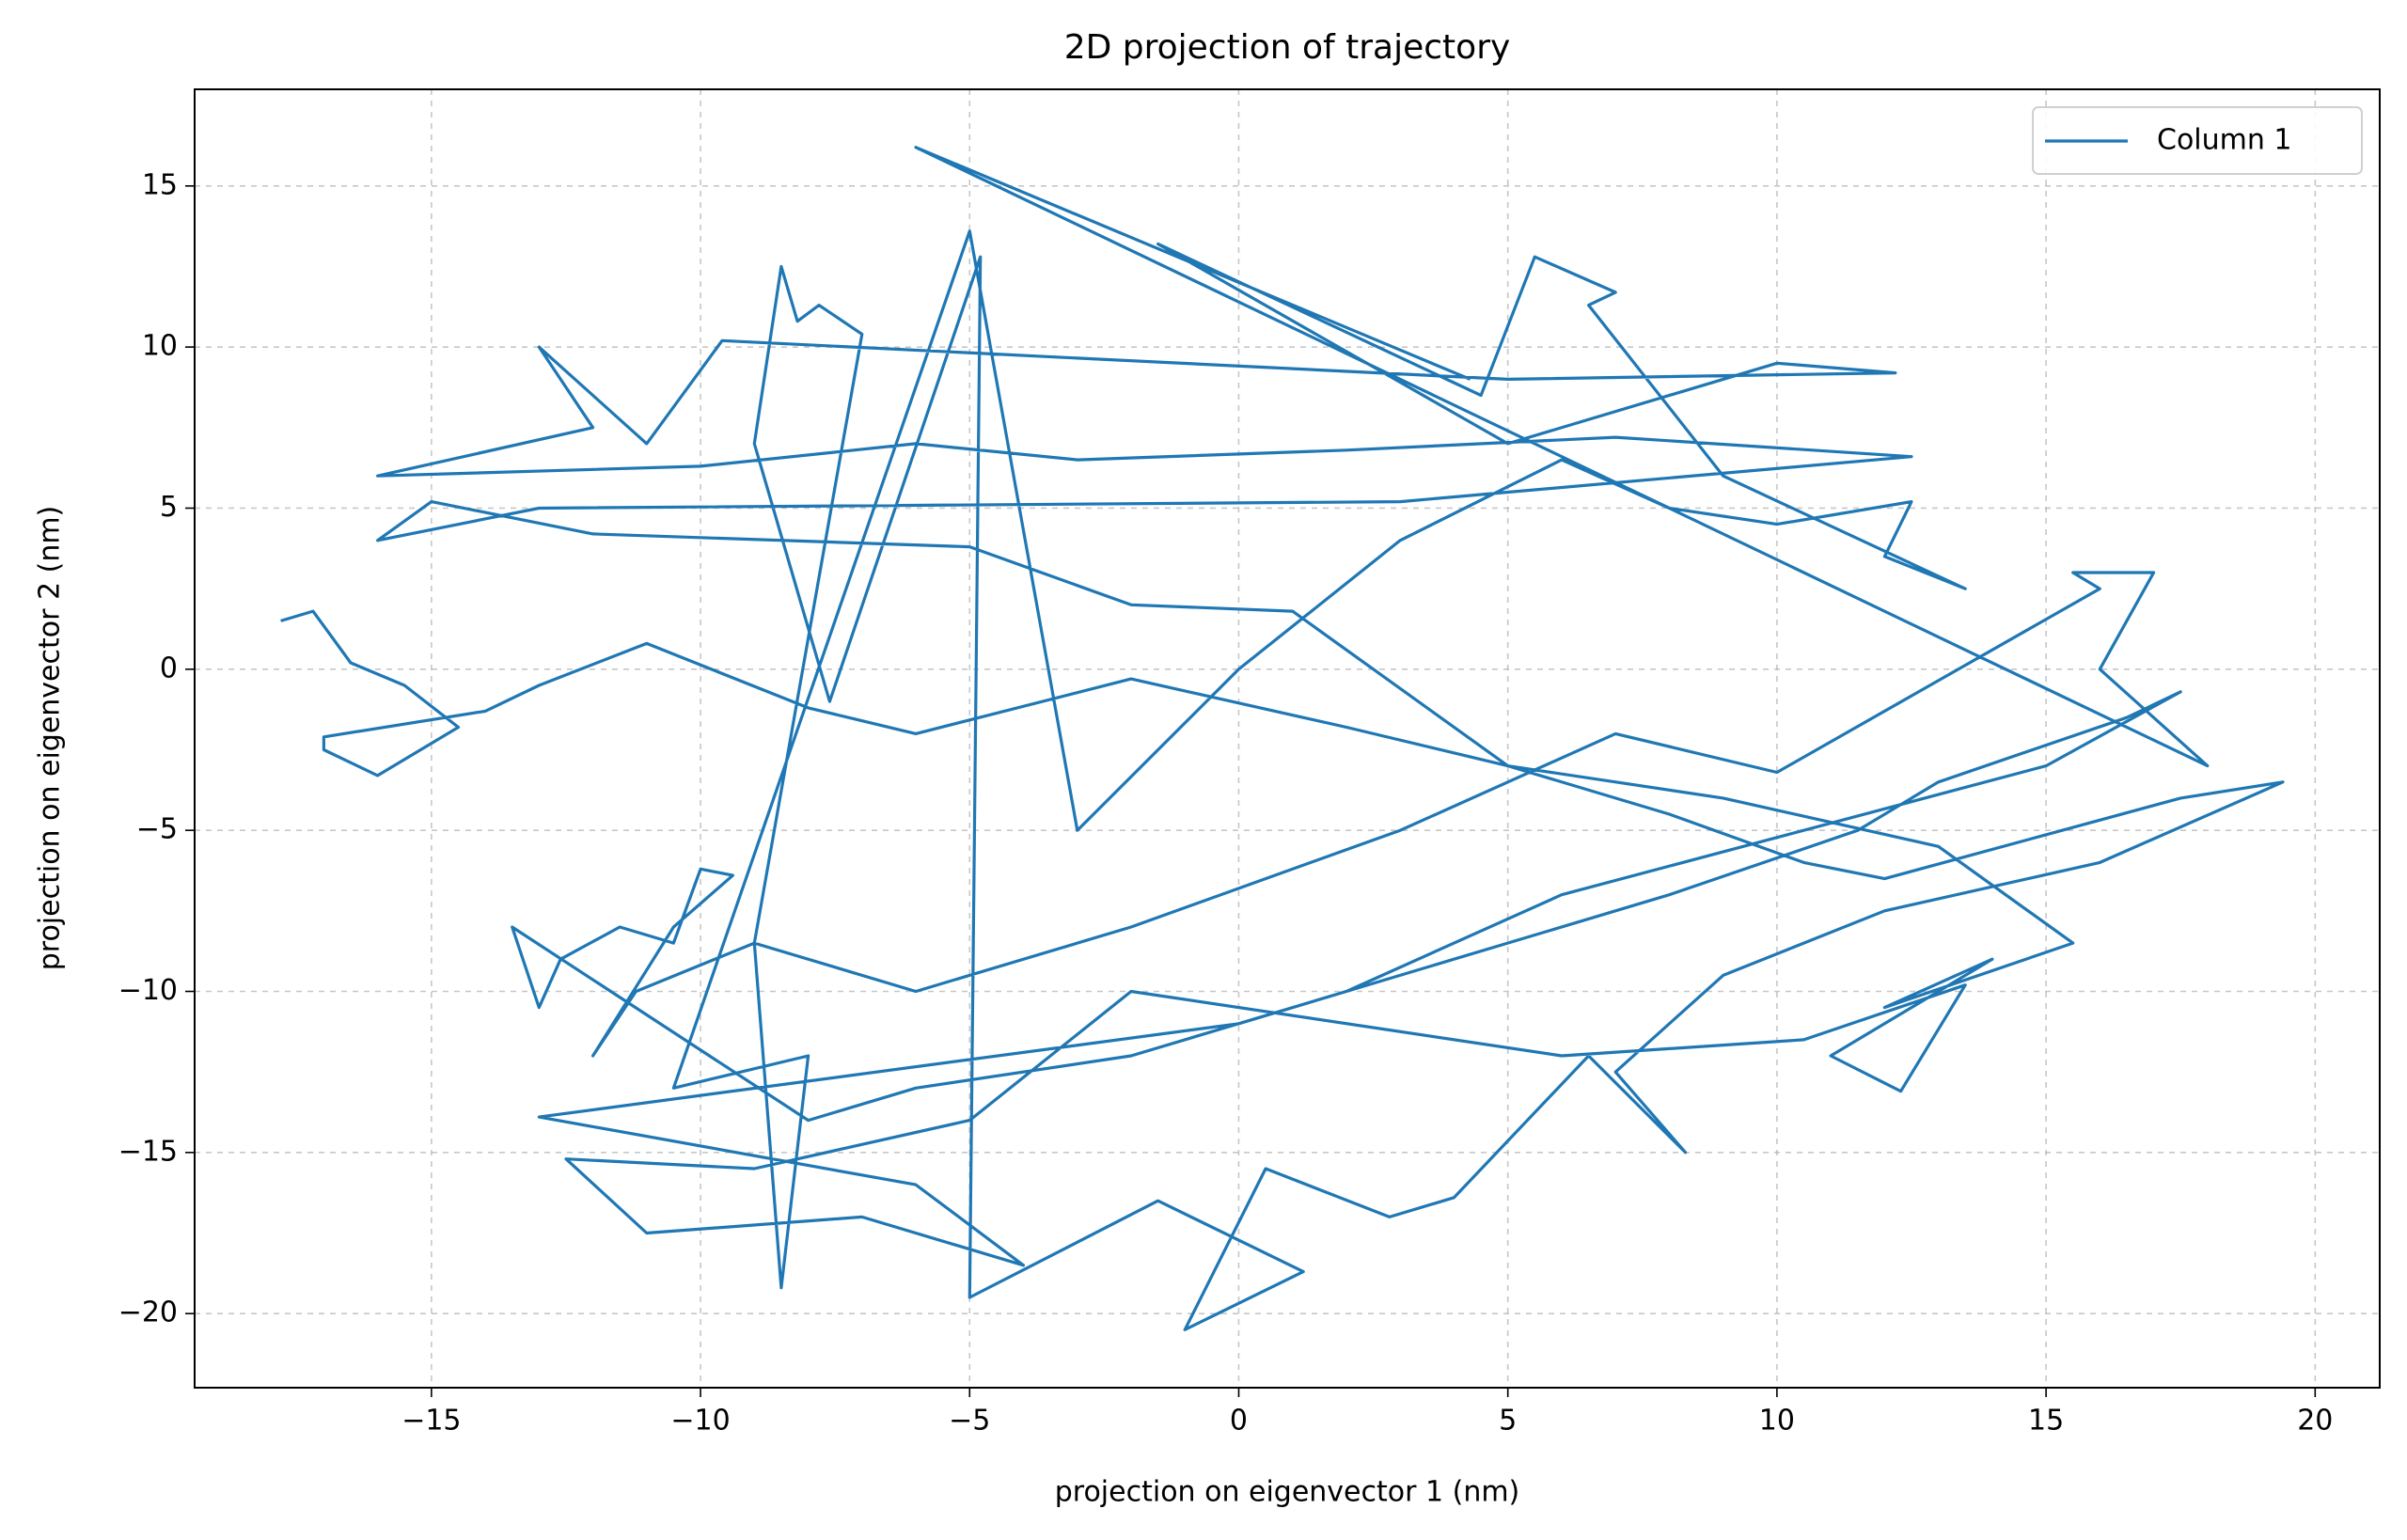 The height and width of the screenshot is (1540, 2407). Describe the element at coordinates (2315, 1421) in the screenshot. I see `x-tick-label: 20` at that location.